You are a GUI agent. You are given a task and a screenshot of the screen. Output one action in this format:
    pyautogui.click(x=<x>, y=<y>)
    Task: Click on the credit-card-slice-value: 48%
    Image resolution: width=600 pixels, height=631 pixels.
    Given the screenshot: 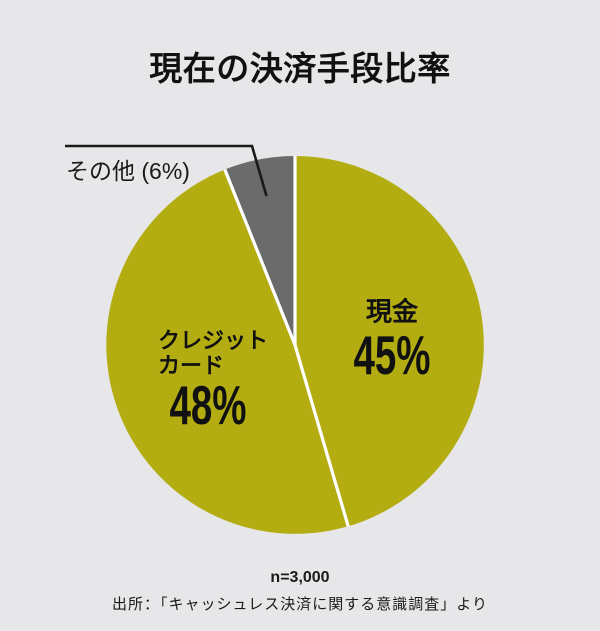 What is the action you would take?
    pyautogui.click(x=208, y=405)
    